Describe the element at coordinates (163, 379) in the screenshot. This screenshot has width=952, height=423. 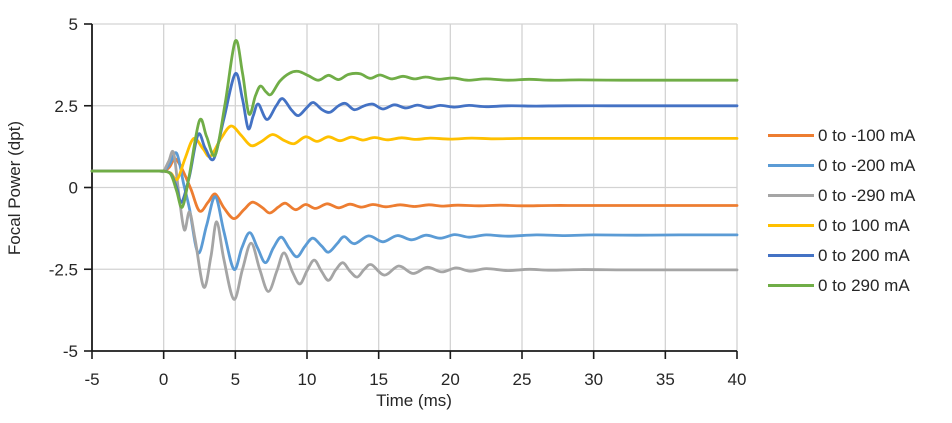
I see `x-tick-label: 0` at that location.